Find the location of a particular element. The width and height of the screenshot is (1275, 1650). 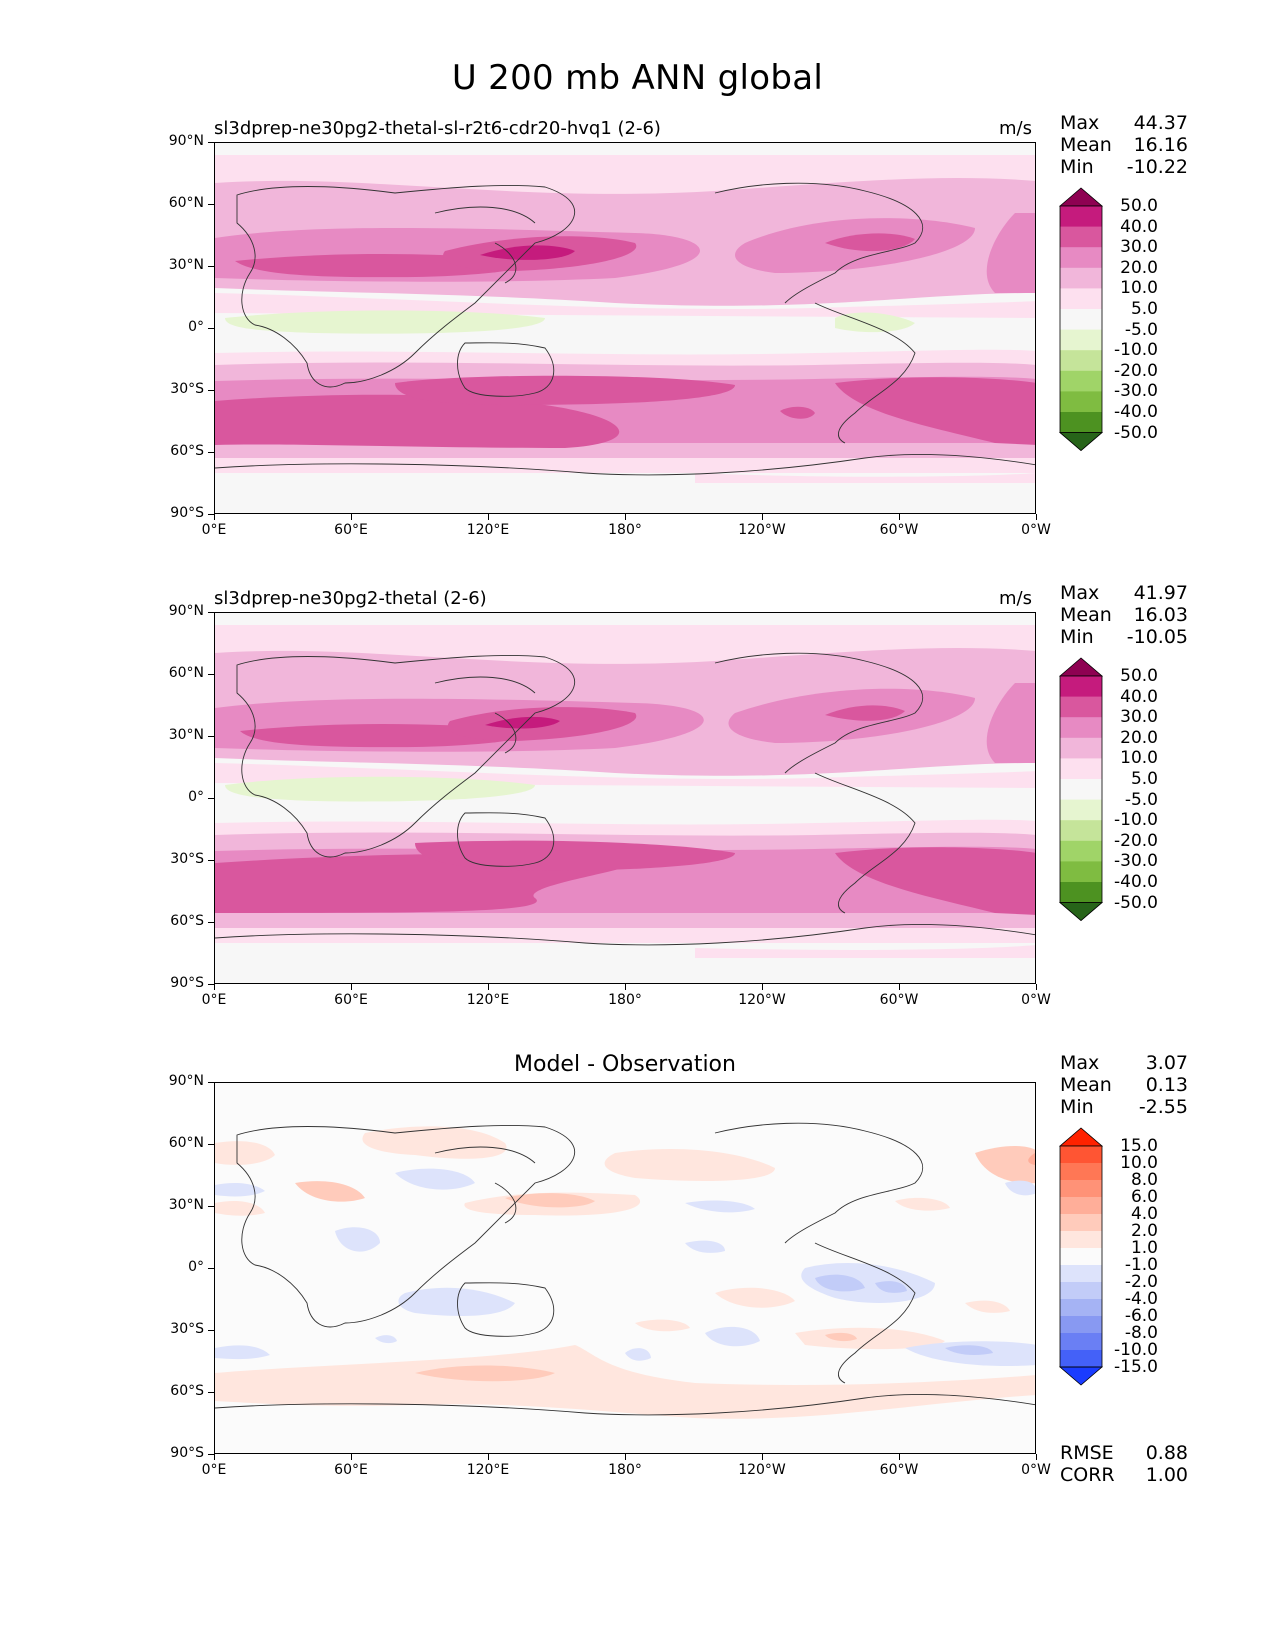

colorbar-label: -40.0 is located at coordinates (1136, 412).